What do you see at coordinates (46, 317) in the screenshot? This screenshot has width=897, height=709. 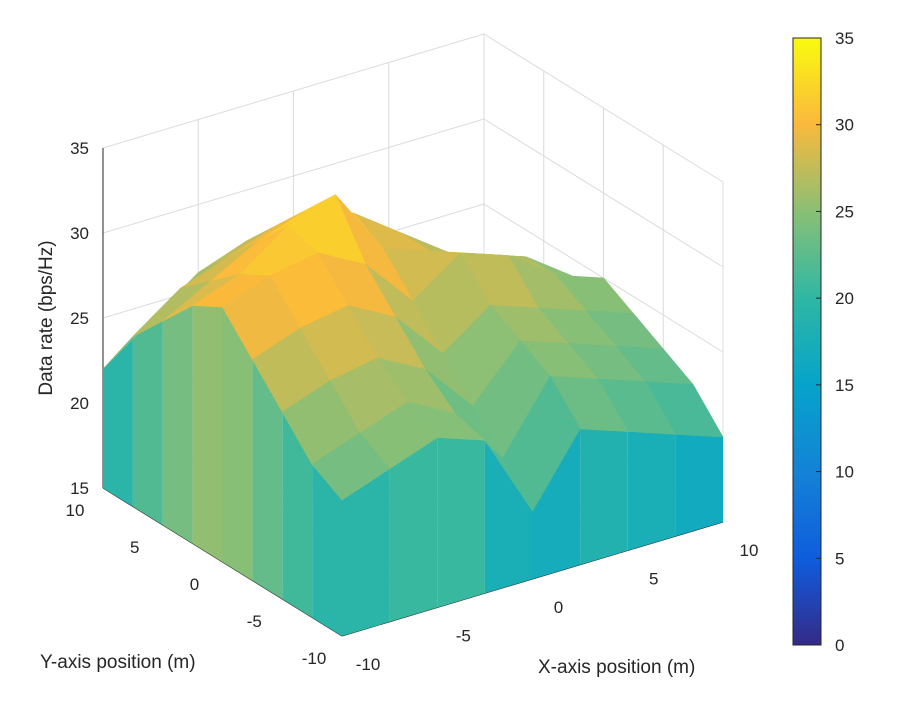 I see `z-axis-label: Data rate (bps/Hz)` at bounding box center [46, 317].